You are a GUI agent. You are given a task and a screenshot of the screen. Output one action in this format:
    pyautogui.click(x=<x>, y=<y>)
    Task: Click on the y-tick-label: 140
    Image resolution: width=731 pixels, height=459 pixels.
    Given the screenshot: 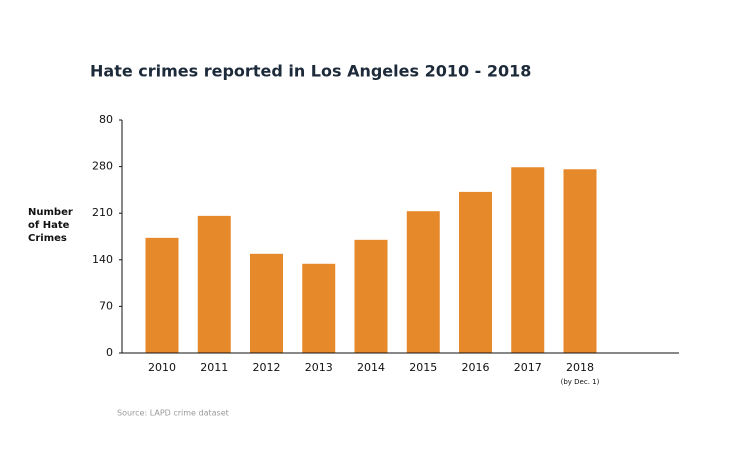 What is the action you would take?
    pyautogui.click(x=102, y=259)
    